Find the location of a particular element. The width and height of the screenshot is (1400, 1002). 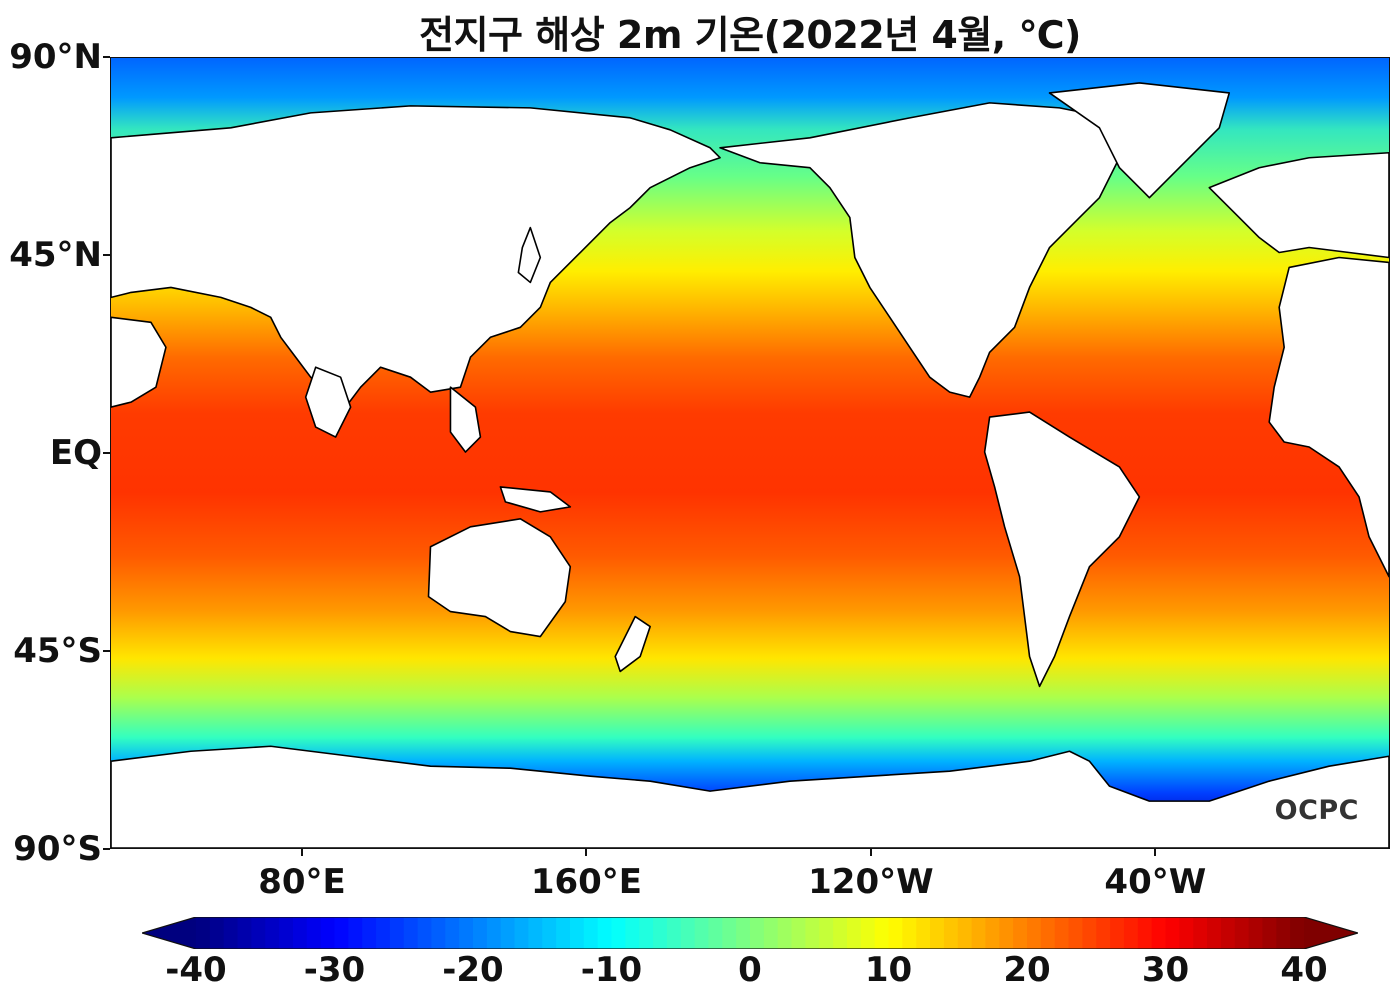

lat-tick-label: 45°S is located at coordinates (57, 651).